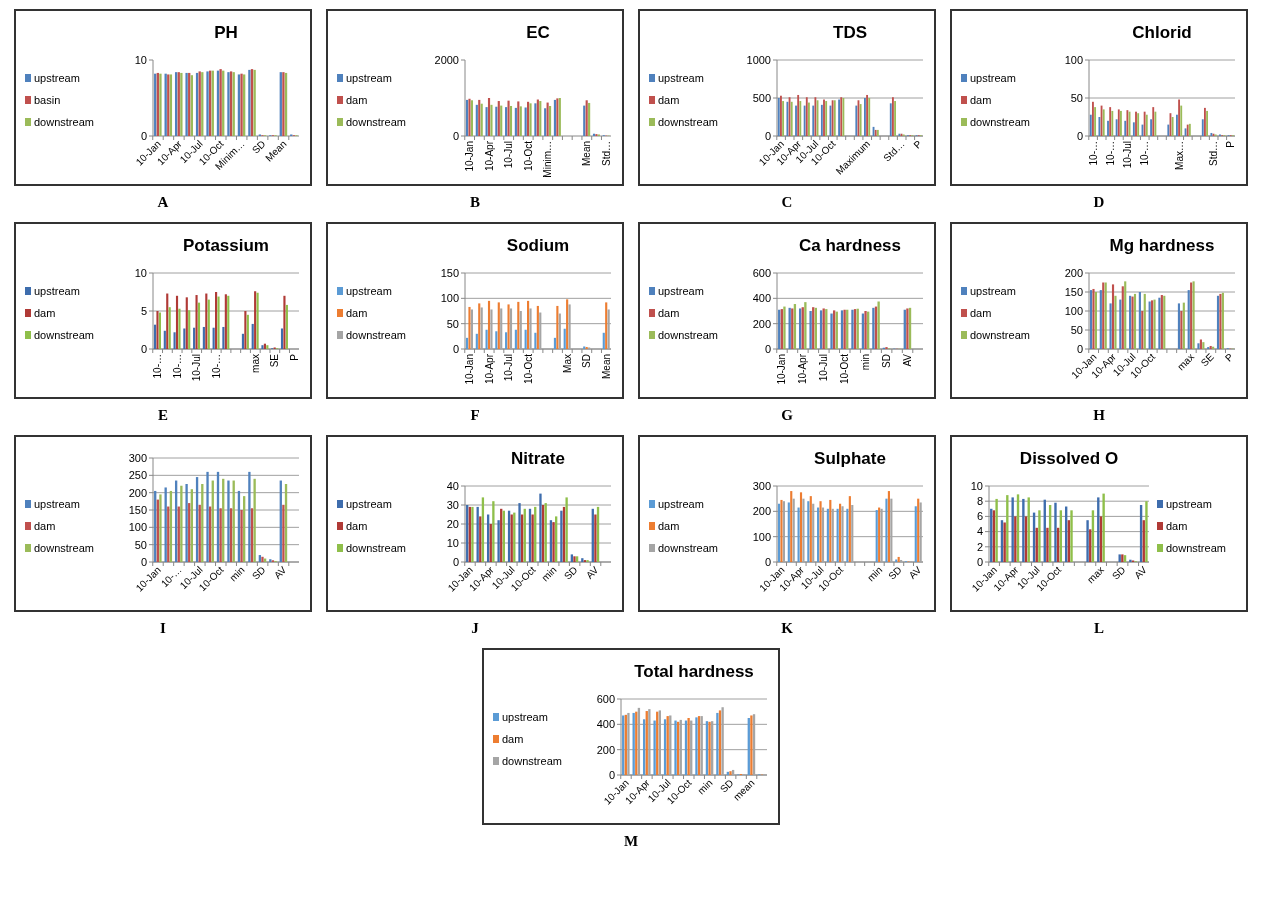 The width and height of the screenshot is (1262, 904). I want to click on y-tick-label: 100, so click(1073, 59).